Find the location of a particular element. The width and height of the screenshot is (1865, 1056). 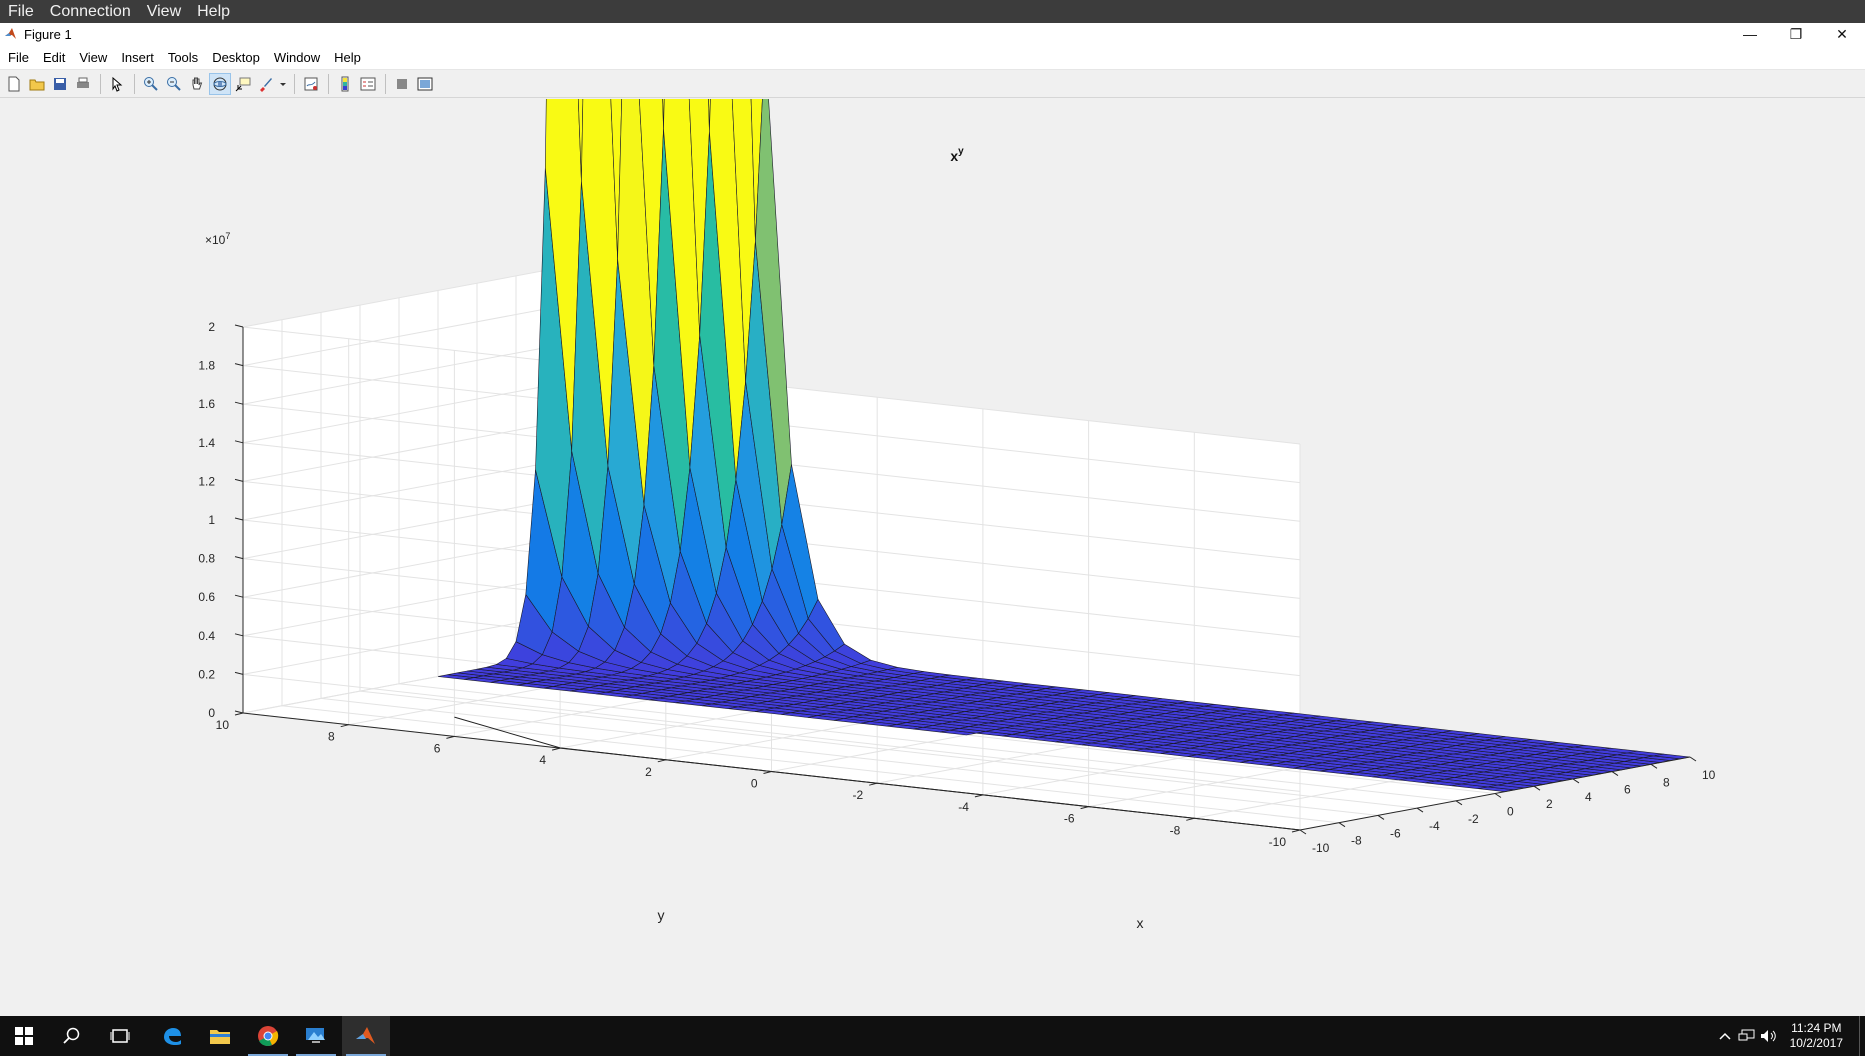

y-tick-label: 4 is located at coordinates (542, 760).